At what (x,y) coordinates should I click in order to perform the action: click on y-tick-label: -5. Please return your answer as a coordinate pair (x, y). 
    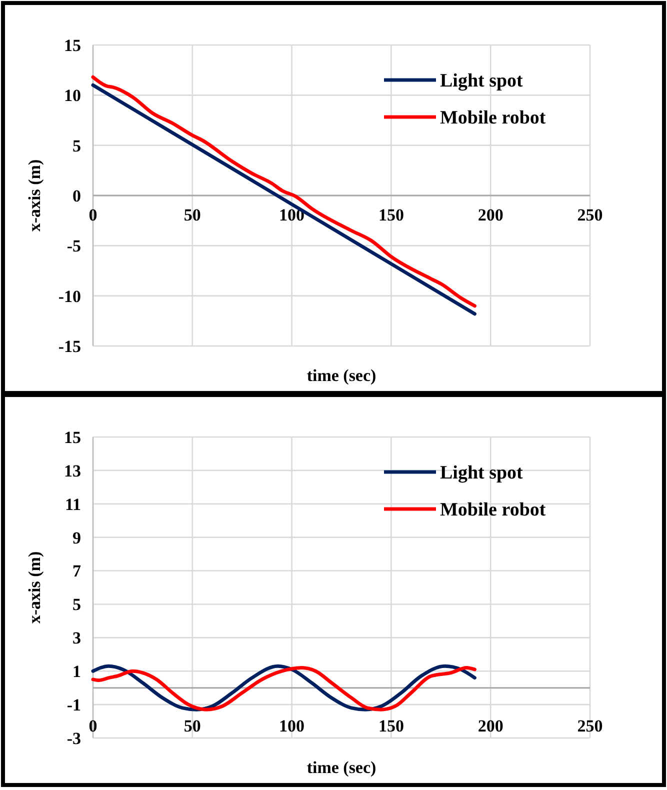
    Looking at the image, I should click on (73, 246).